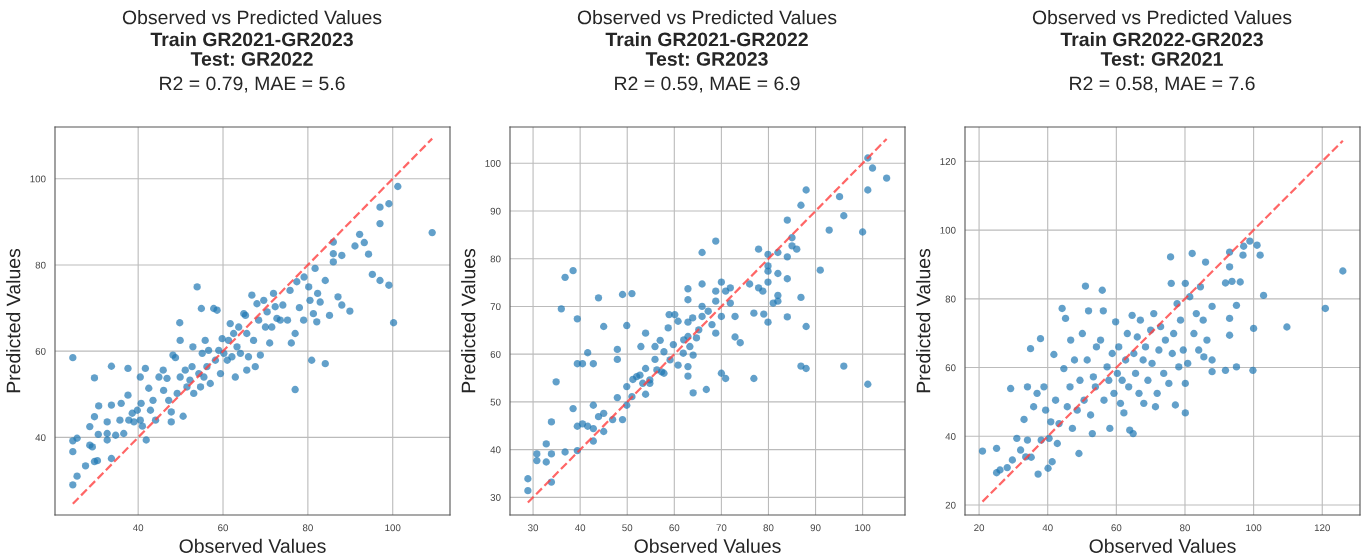  What do you see at coordinates (495, 402) in the screenshot?
I see `y-tick-label: 50` at bounding box center [495, 402].